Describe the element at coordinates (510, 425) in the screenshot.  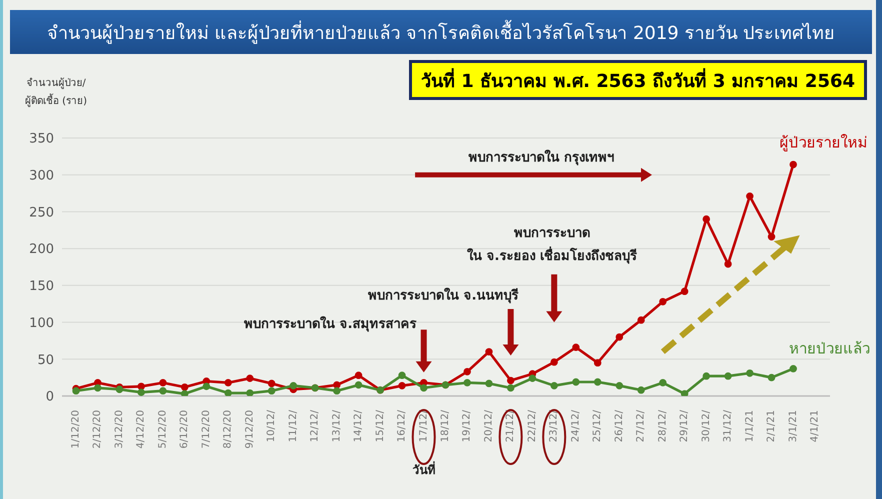
I see `x-tick-label: 21/12/` at that location.